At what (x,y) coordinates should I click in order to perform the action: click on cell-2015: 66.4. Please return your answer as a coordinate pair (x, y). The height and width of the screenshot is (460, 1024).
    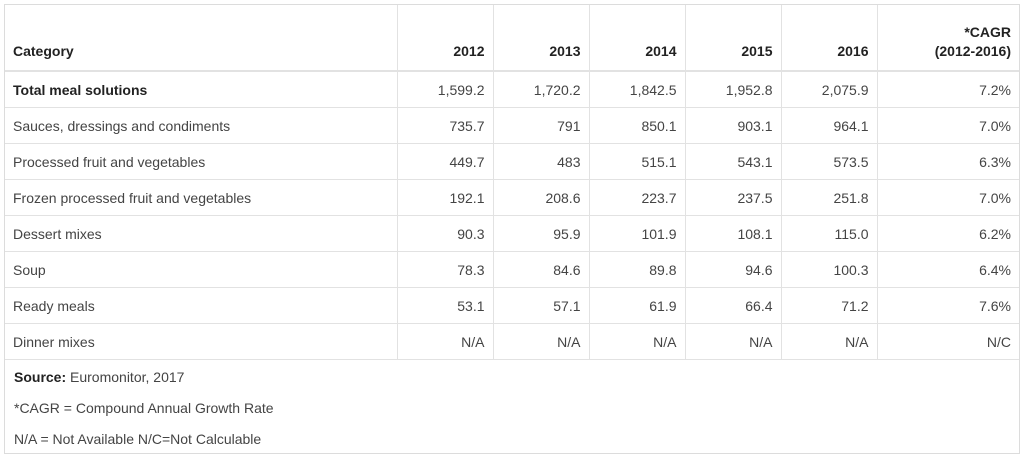
    Looking at the image, I should click on (733, 305).